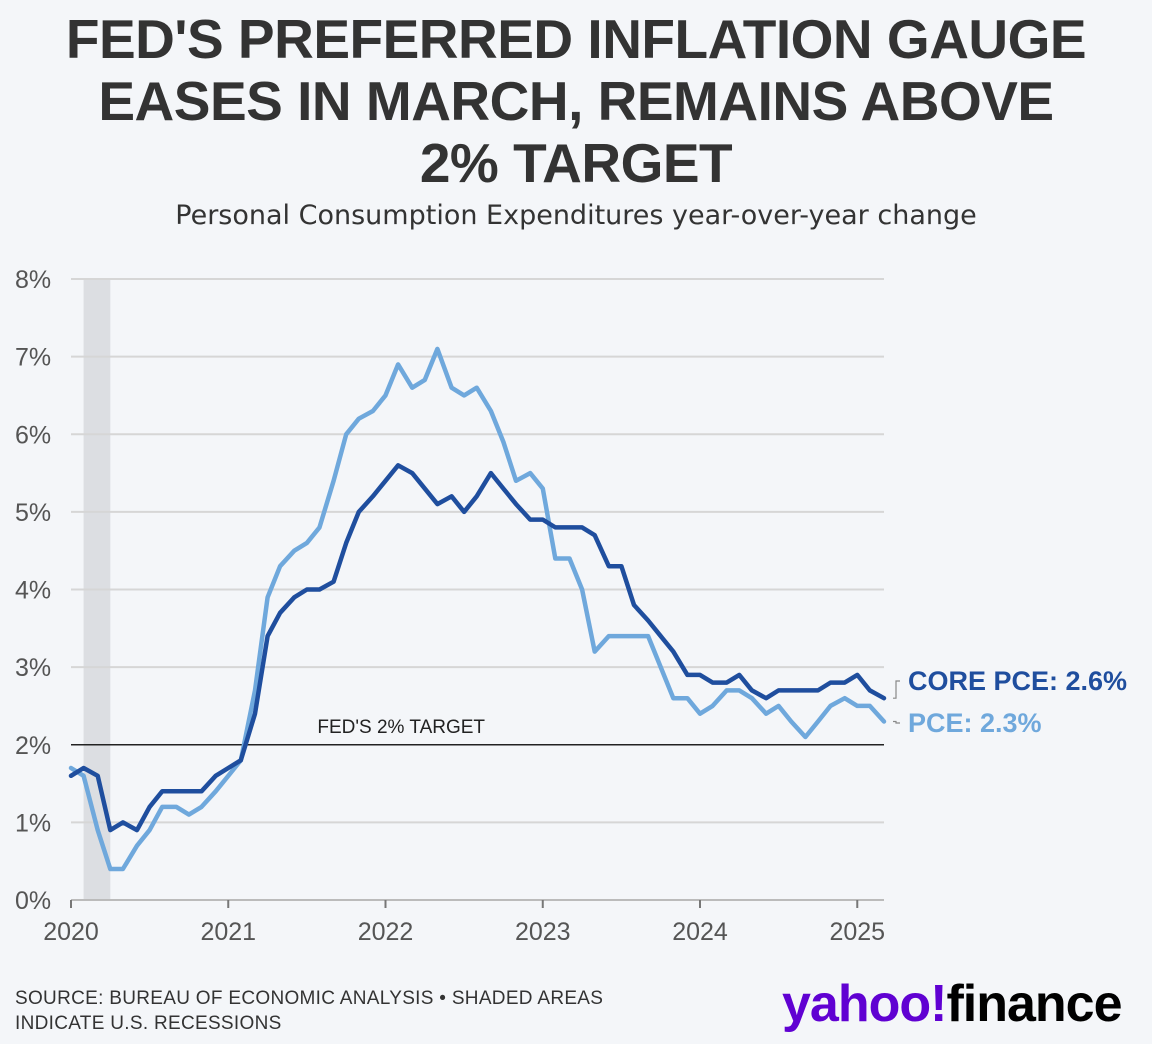 The width and height of the screenshot is (1152, 1044). What do you see at coordinates (401, 727) in the screenshot?
I see `target-line-label: FED'S 2% TARGET` at bounding box center [401, 727].